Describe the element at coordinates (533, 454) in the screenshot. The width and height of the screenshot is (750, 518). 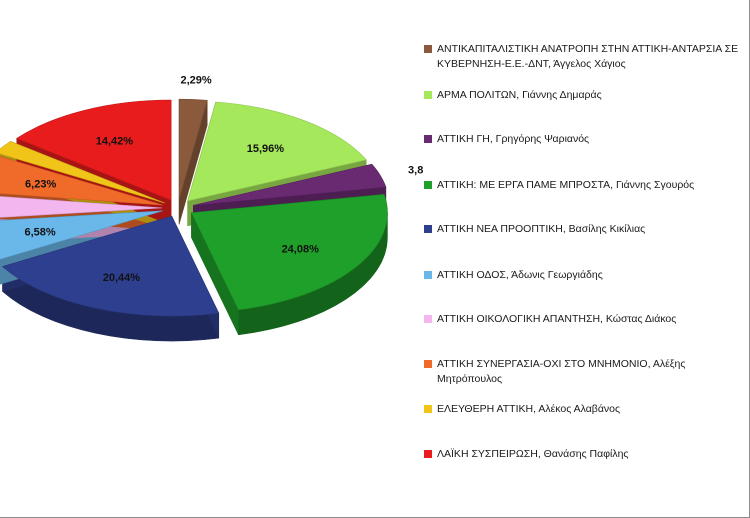
I see `legend-label: ΛΑΪΚΗ ΣΥΣΠΕΙΡΩΣΗ, Θανάσης Παφίλης` at that location.